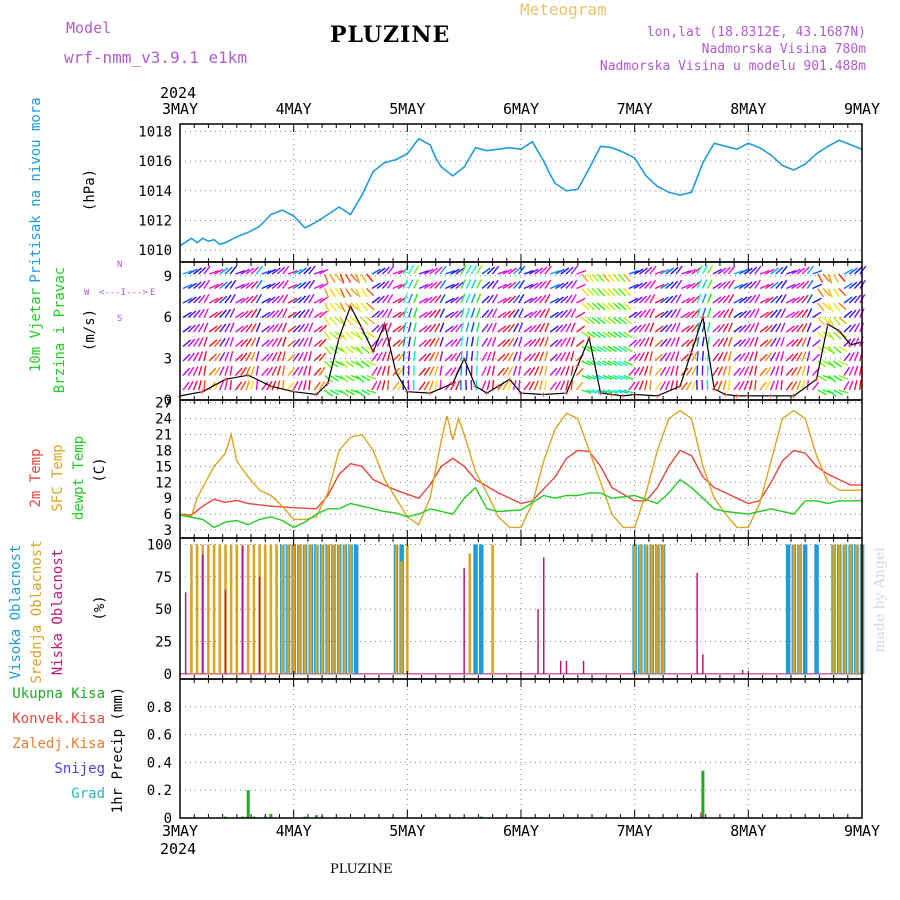  What do you see at coordinates (155, 132) in the screenshot?
I see `y-tick-label: 1018` at bounding box center [155, 132].